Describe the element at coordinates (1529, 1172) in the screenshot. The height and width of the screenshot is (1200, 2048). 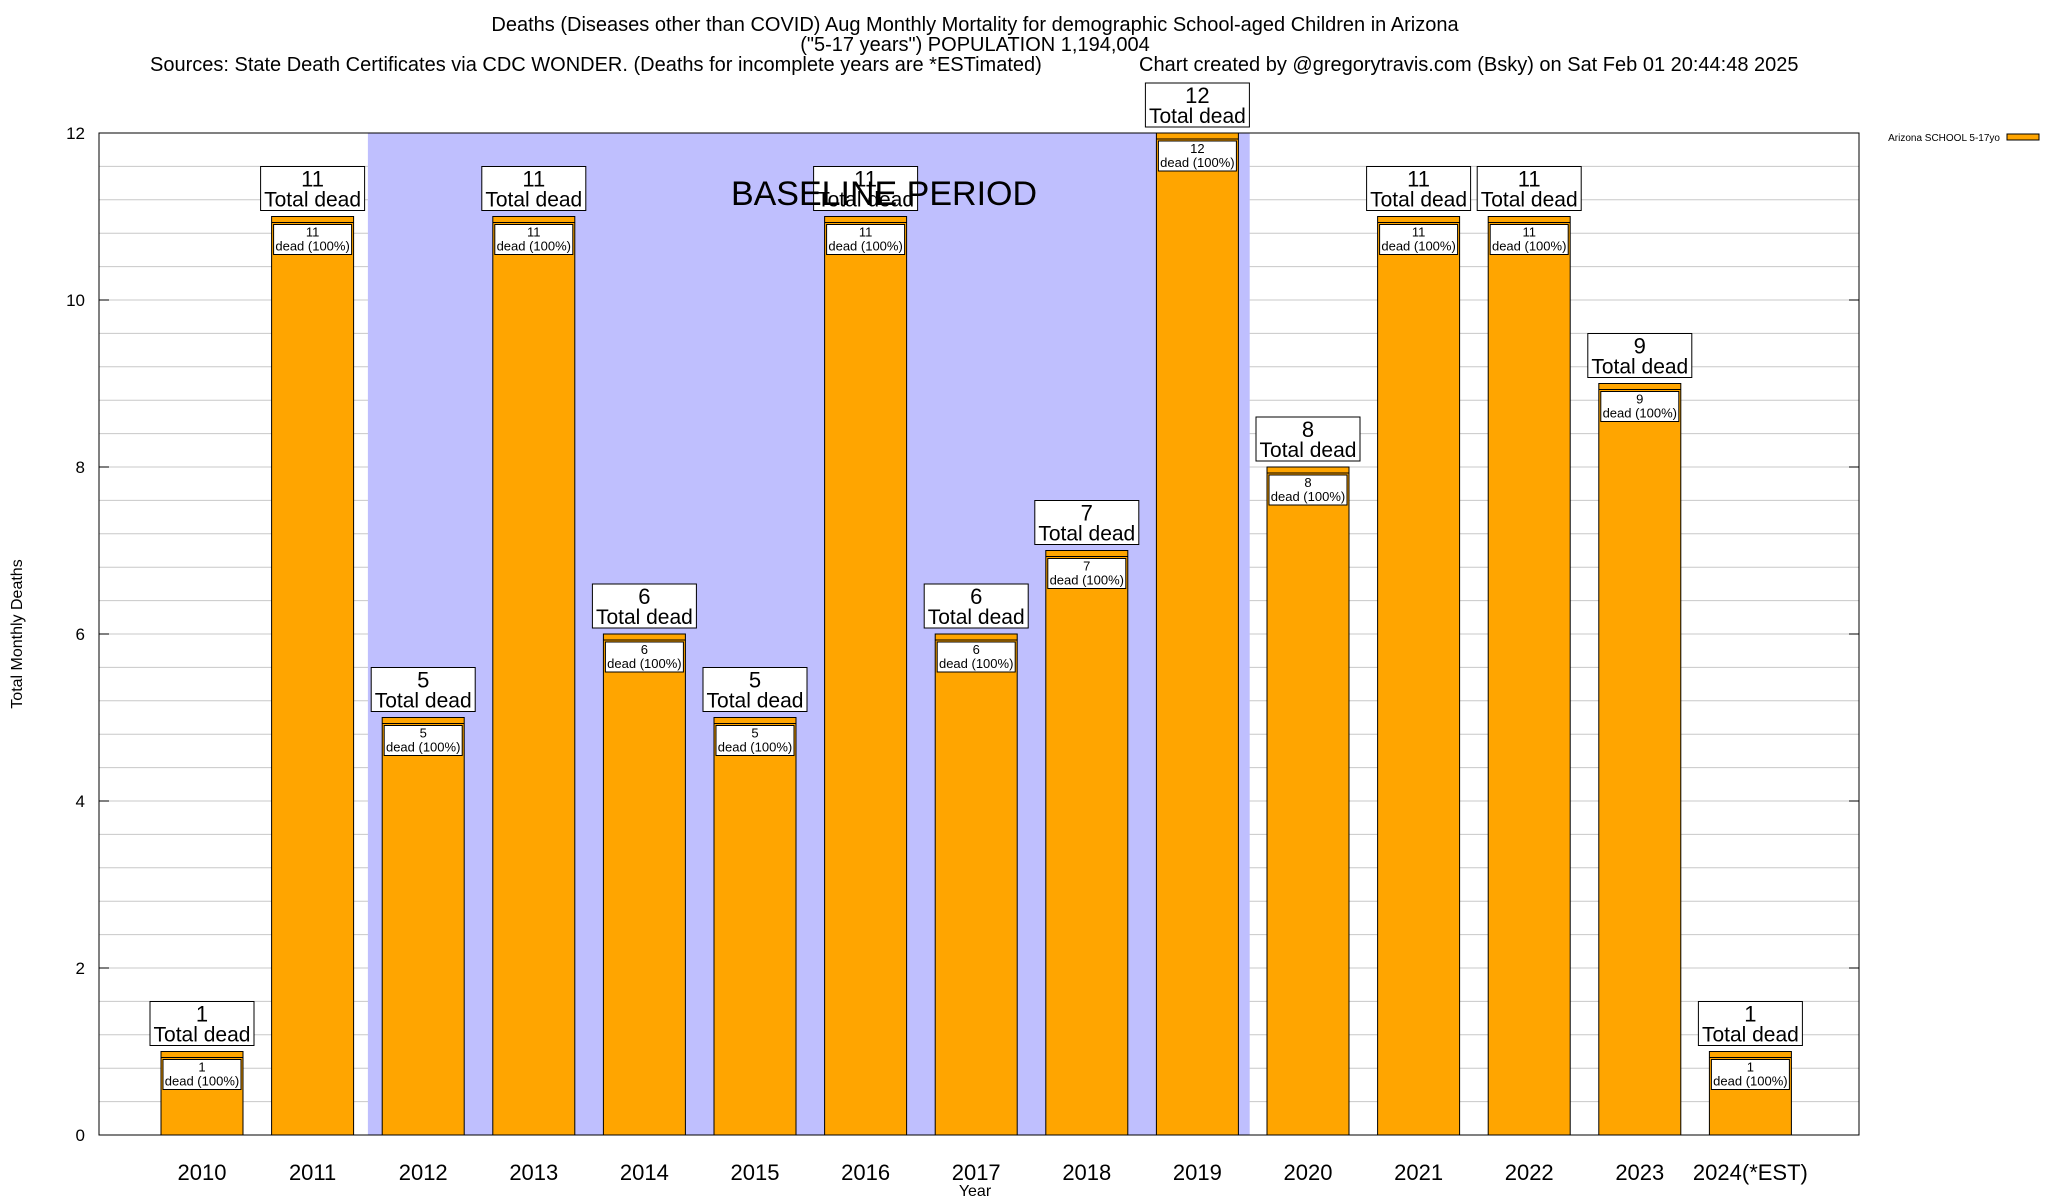
I see `x-tick-label: 2022` at that location.